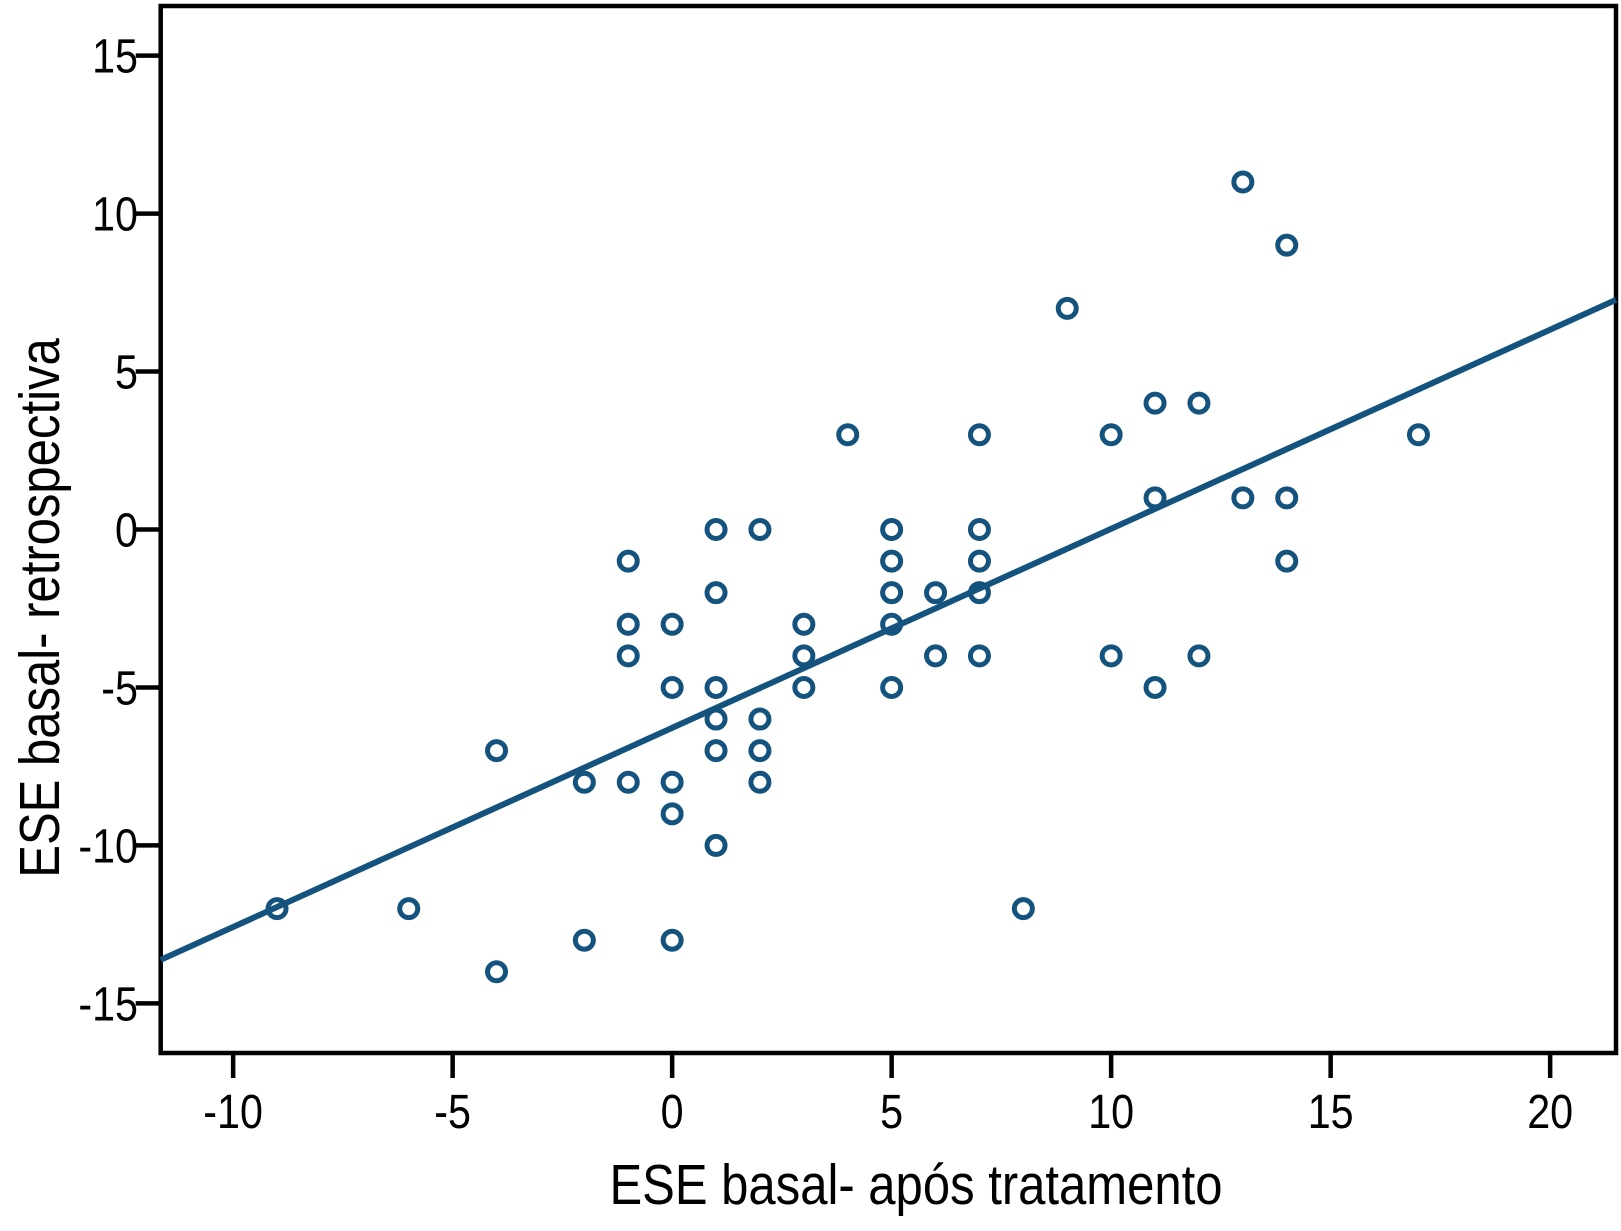 The width and height of the screenshot is (1621, 1231). What do you see at coordinates (1111, 1112) in the screenshot?
I see `x-tick-label: 10` at bounding box center [1111, 1112].